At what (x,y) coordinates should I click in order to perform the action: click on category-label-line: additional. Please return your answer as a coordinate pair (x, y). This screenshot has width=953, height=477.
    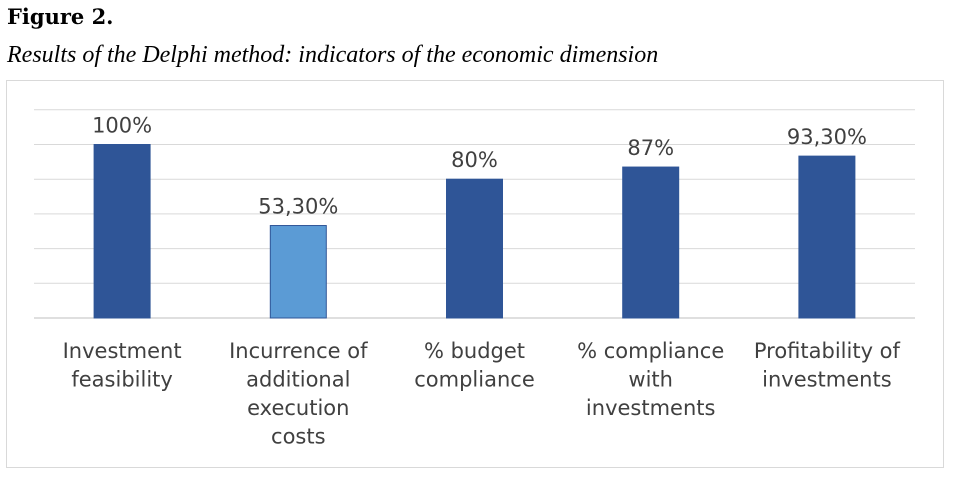
    Looking at the image, I should click on (298, 380).